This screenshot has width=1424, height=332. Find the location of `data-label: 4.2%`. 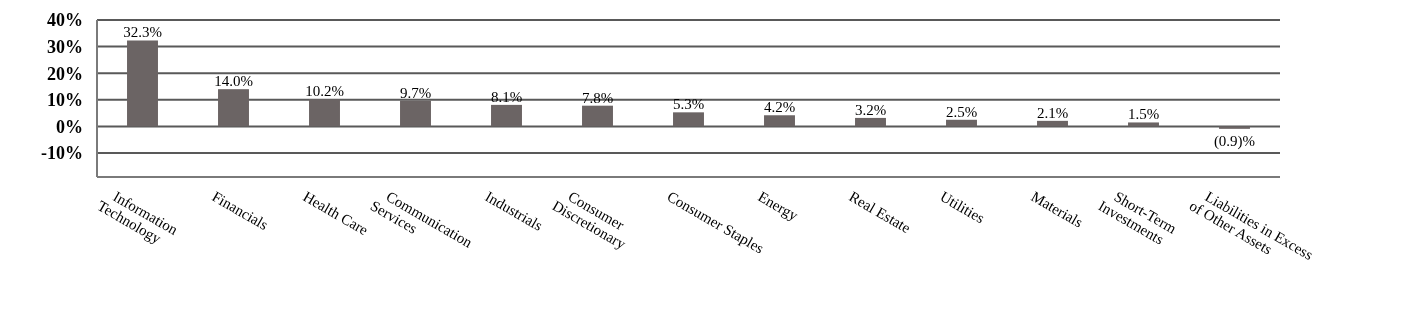

data-label: 4.2% is located at coordinates (779, 107).